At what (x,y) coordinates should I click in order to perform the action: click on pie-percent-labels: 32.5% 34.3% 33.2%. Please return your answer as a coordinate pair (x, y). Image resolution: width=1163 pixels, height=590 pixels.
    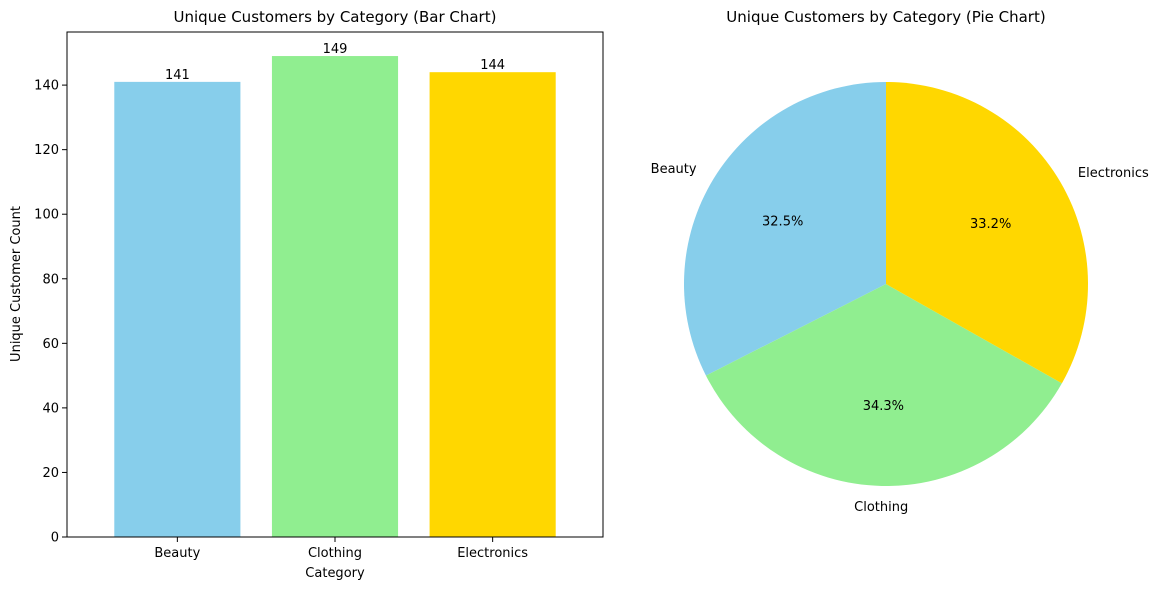
    Looking at the image, I should click on (886, 315).